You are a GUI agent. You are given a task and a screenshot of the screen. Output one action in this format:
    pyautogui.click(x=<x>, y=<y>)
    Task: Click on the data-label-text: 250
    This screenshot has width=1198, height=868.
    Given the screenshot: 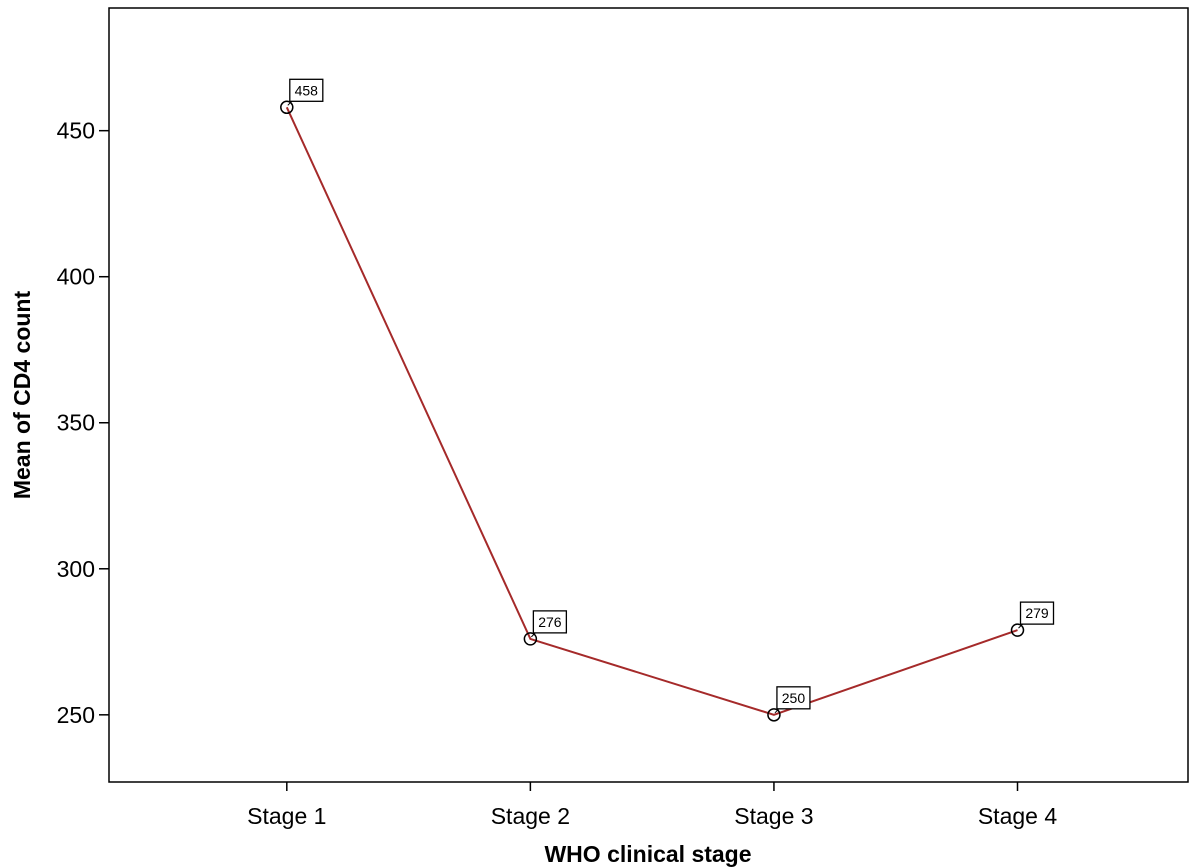 What is the action you would take?
    pyautogui.click(x=794, y=698)
    